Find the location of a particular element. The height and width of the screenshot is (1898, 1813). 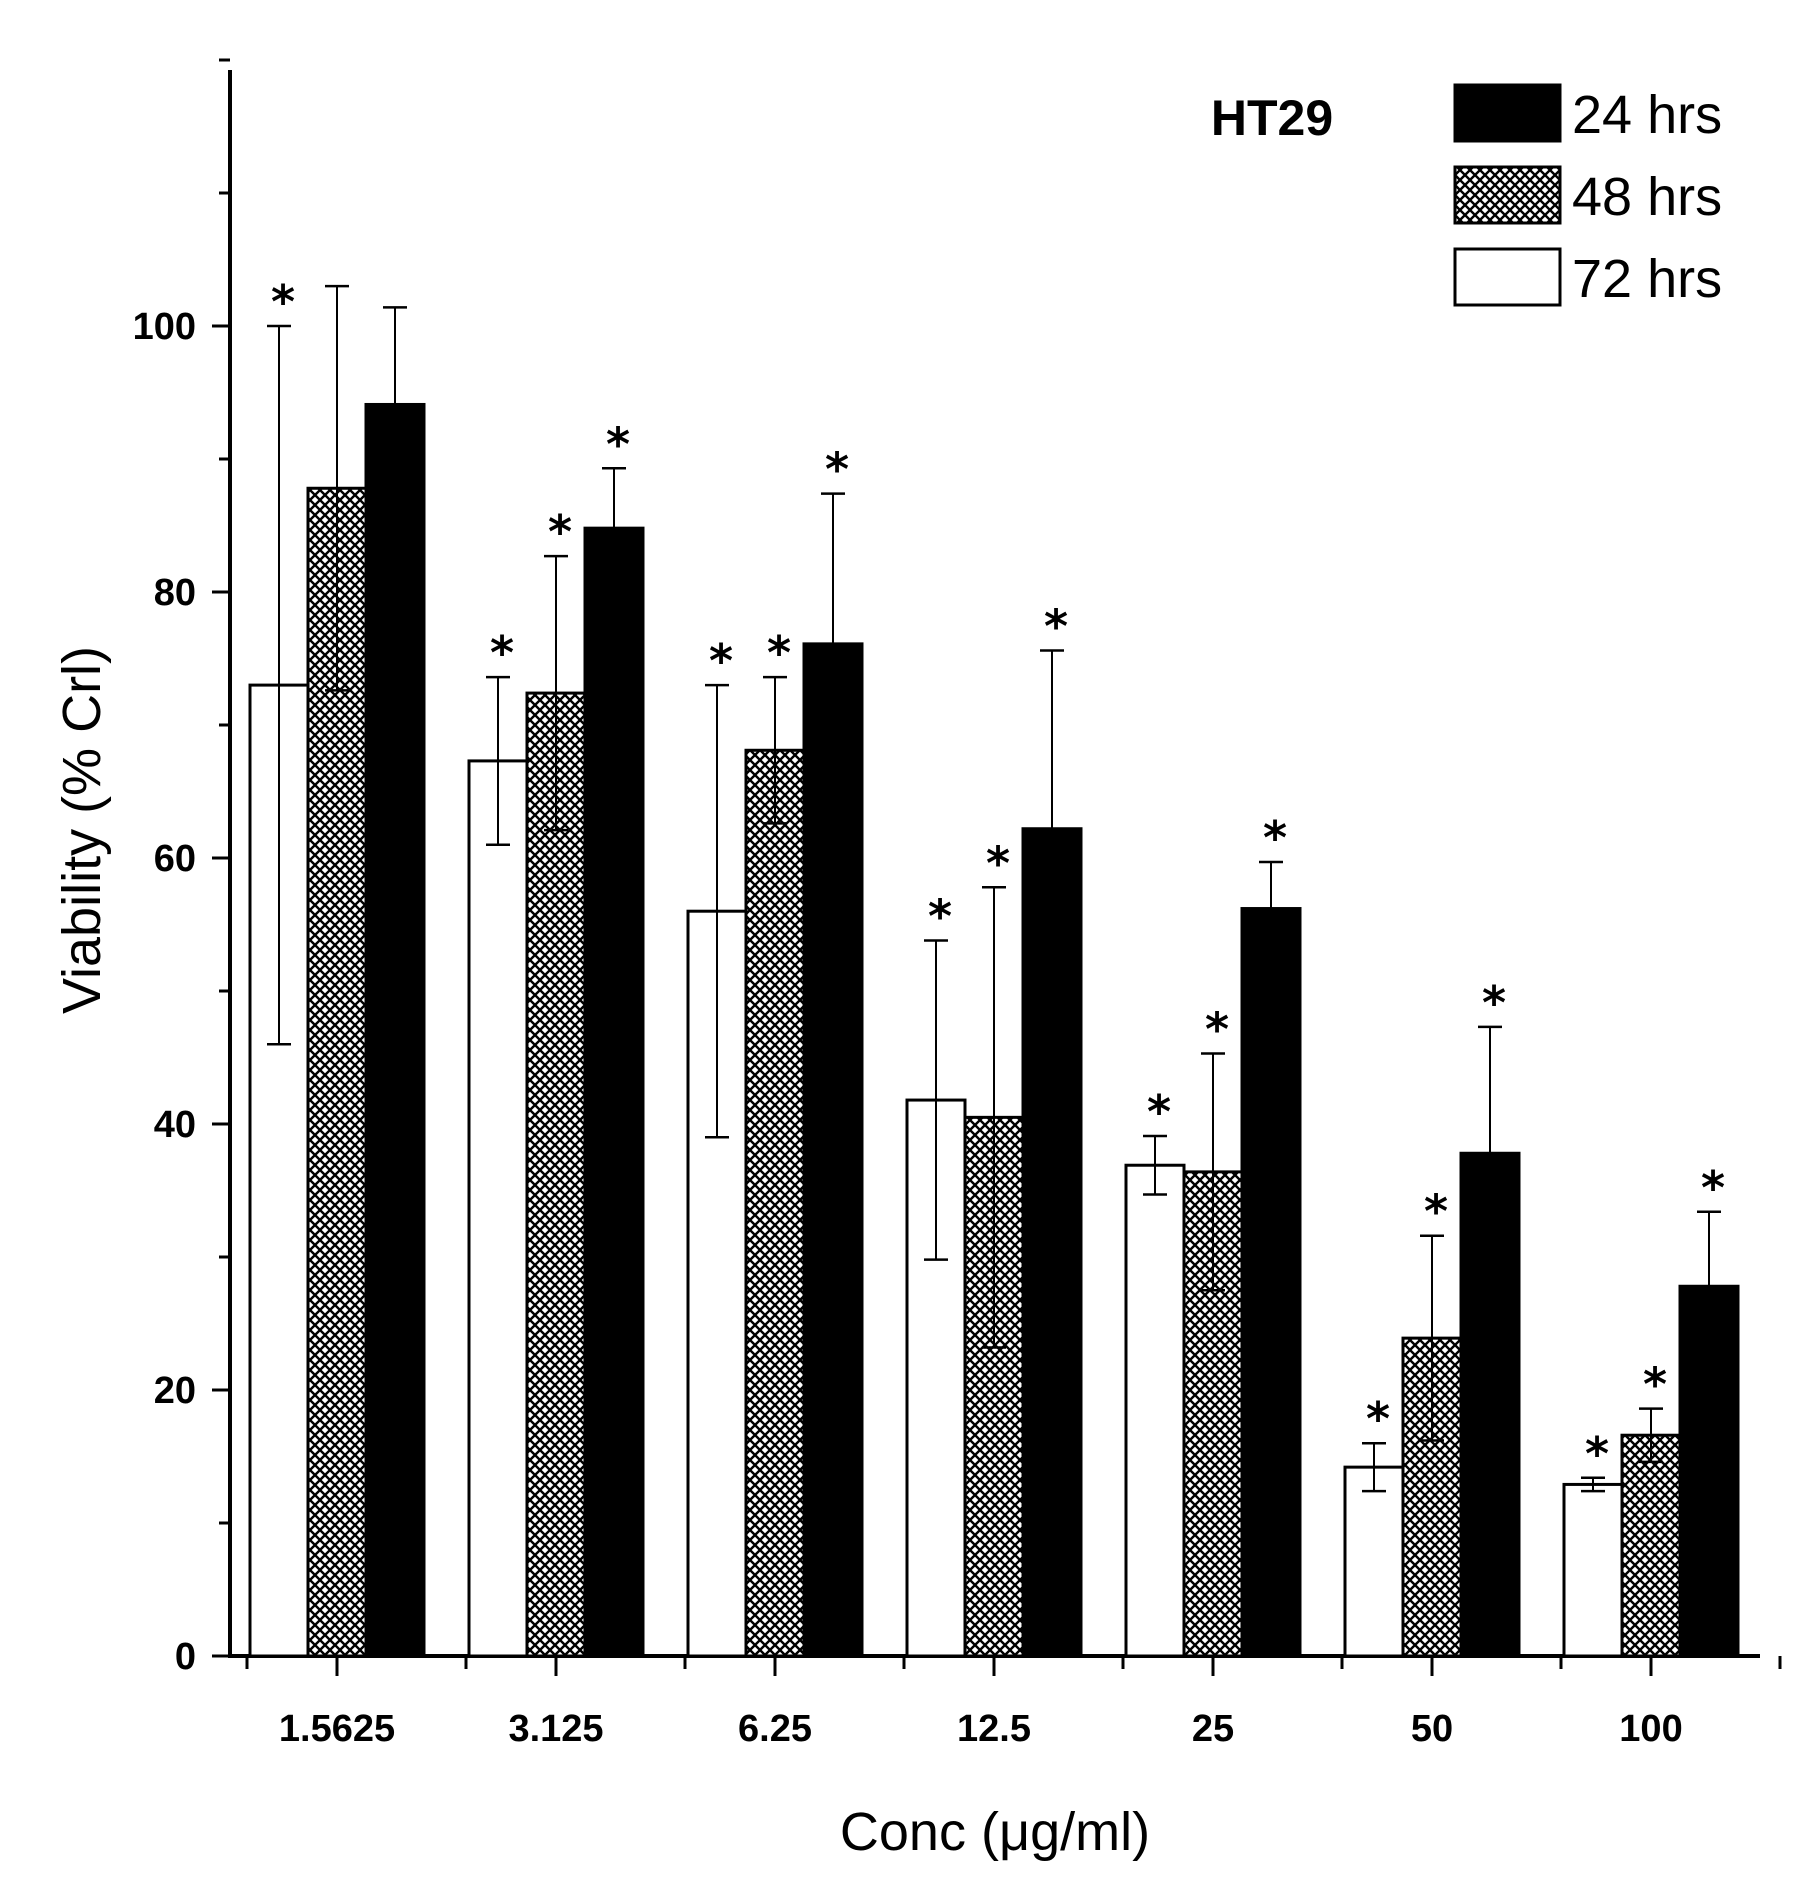

y-tick-label: 20 is located at coordinates (175, 1391).